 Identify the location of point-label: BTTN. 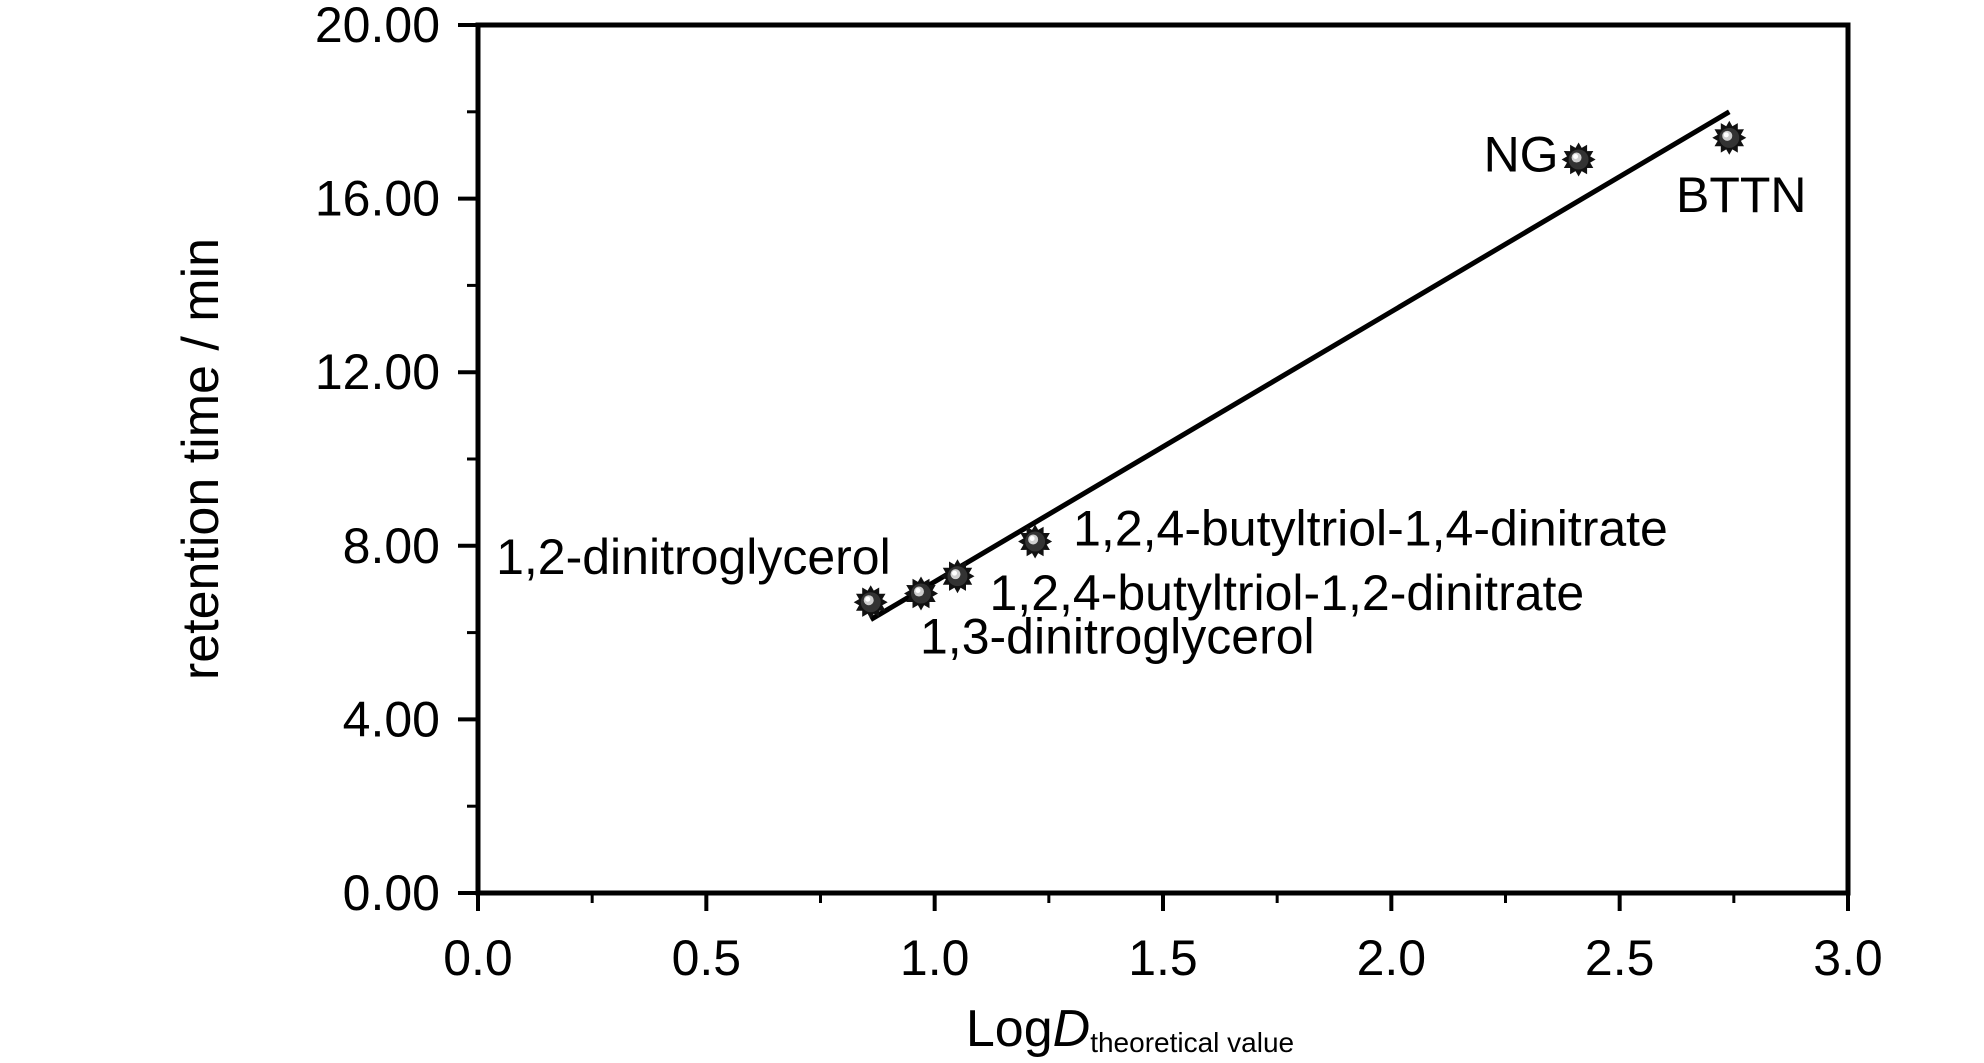
(1741, 195).